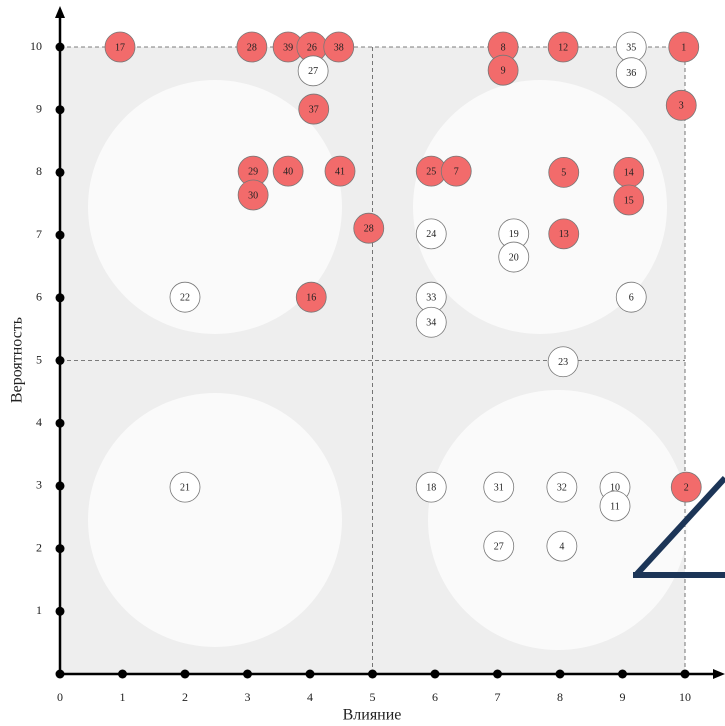 The width and height of the screenshot is (725, 726). I want to click on x-axis-arrow, so click(719, 674).